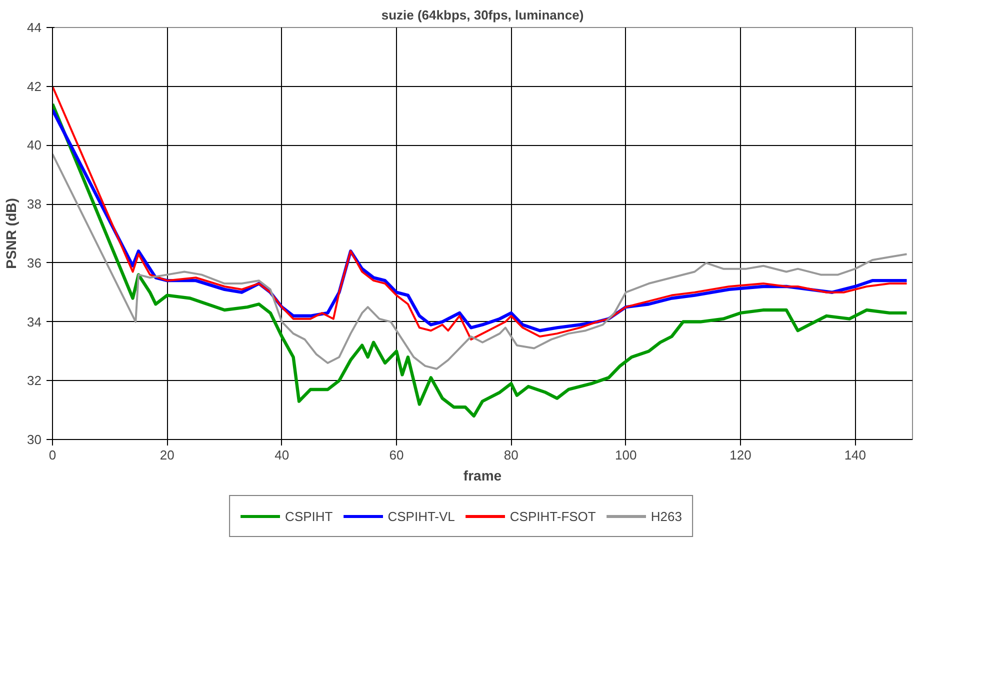 This screenshot has width=998, height=689. Describe the element at coordinates (34, 322) in the screenshot. I see `y-tick-label: 34` at that location.